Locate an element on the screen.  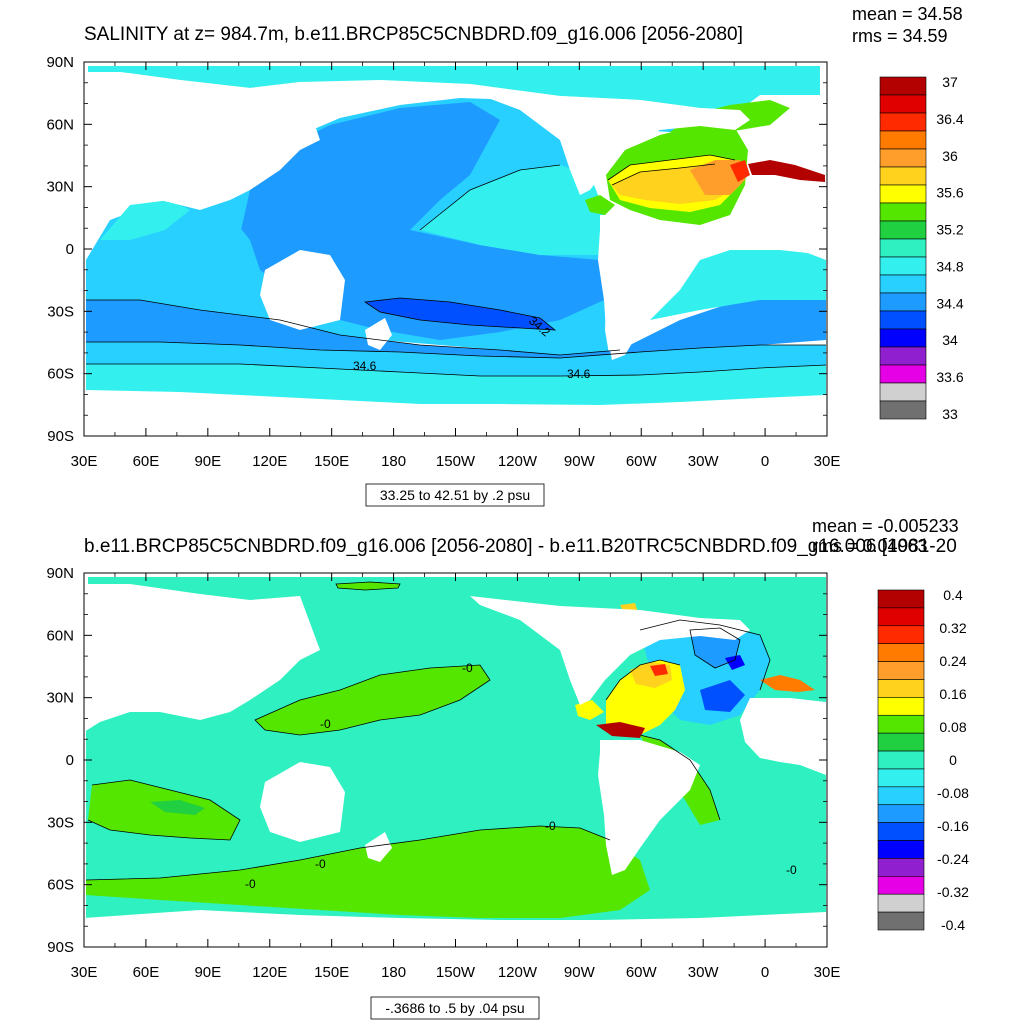
top-med is located at coordinates (786, 171).